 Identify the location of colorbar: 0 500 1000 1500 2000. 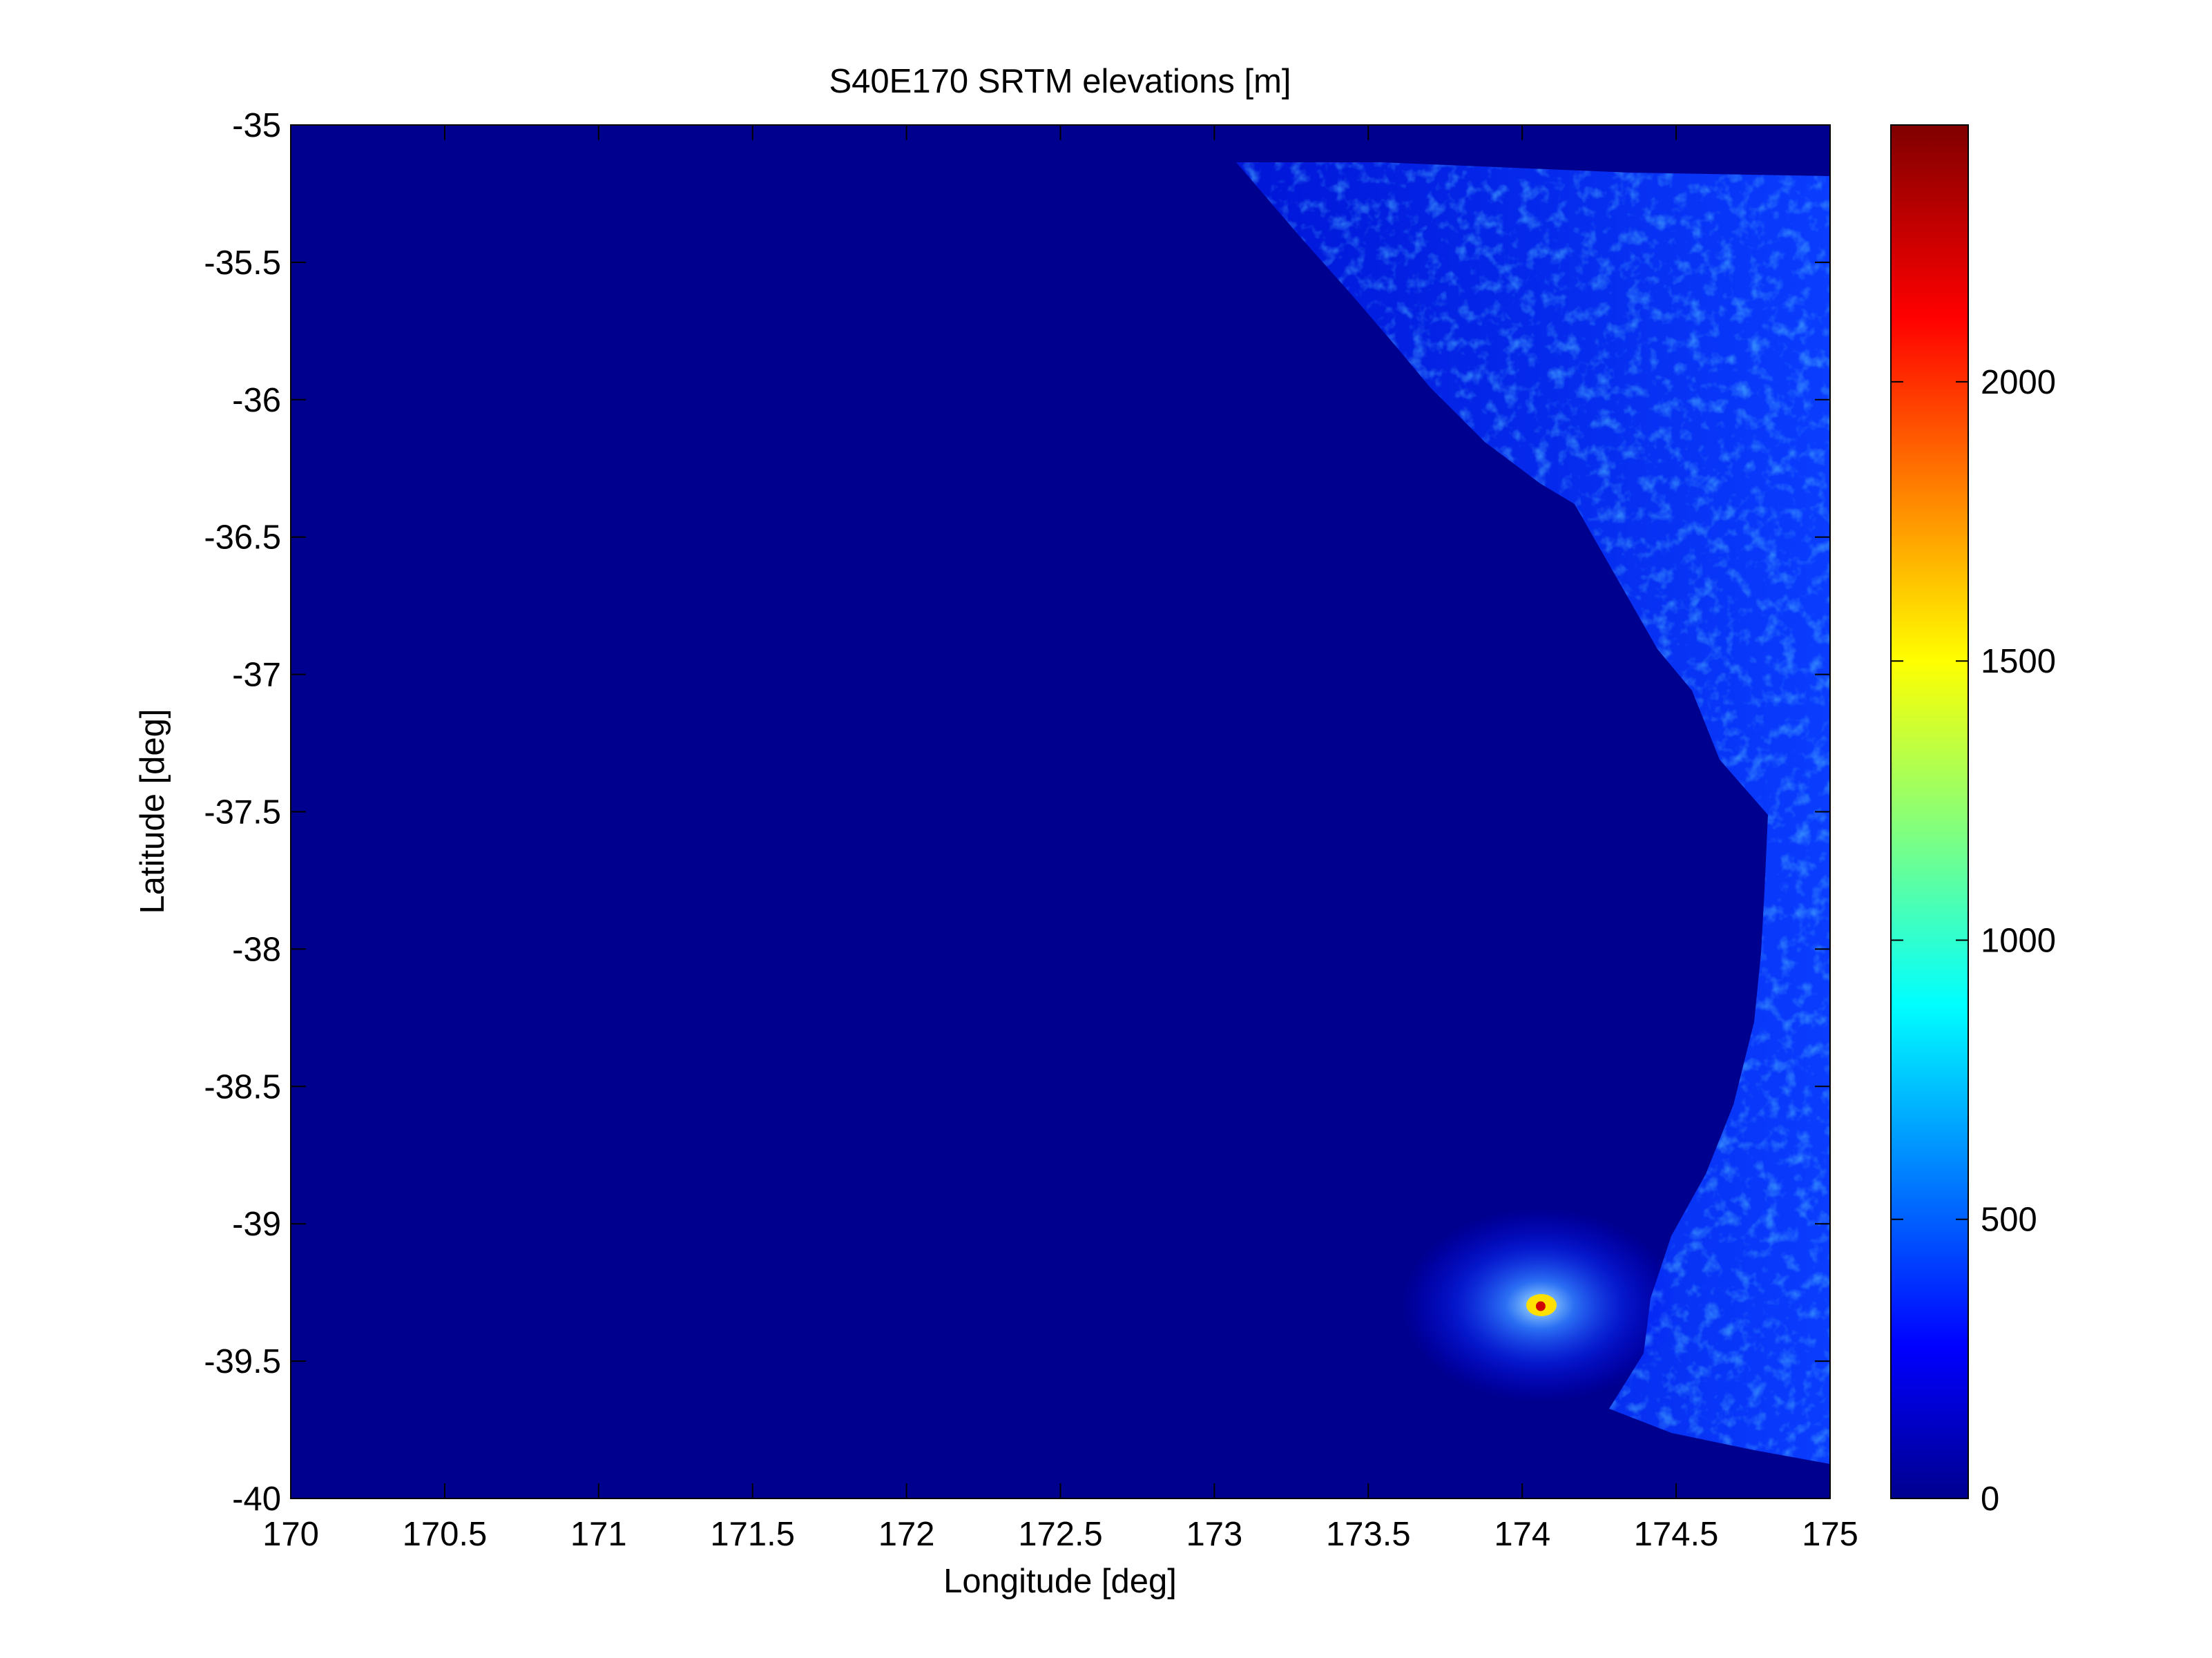
(1973, 821).